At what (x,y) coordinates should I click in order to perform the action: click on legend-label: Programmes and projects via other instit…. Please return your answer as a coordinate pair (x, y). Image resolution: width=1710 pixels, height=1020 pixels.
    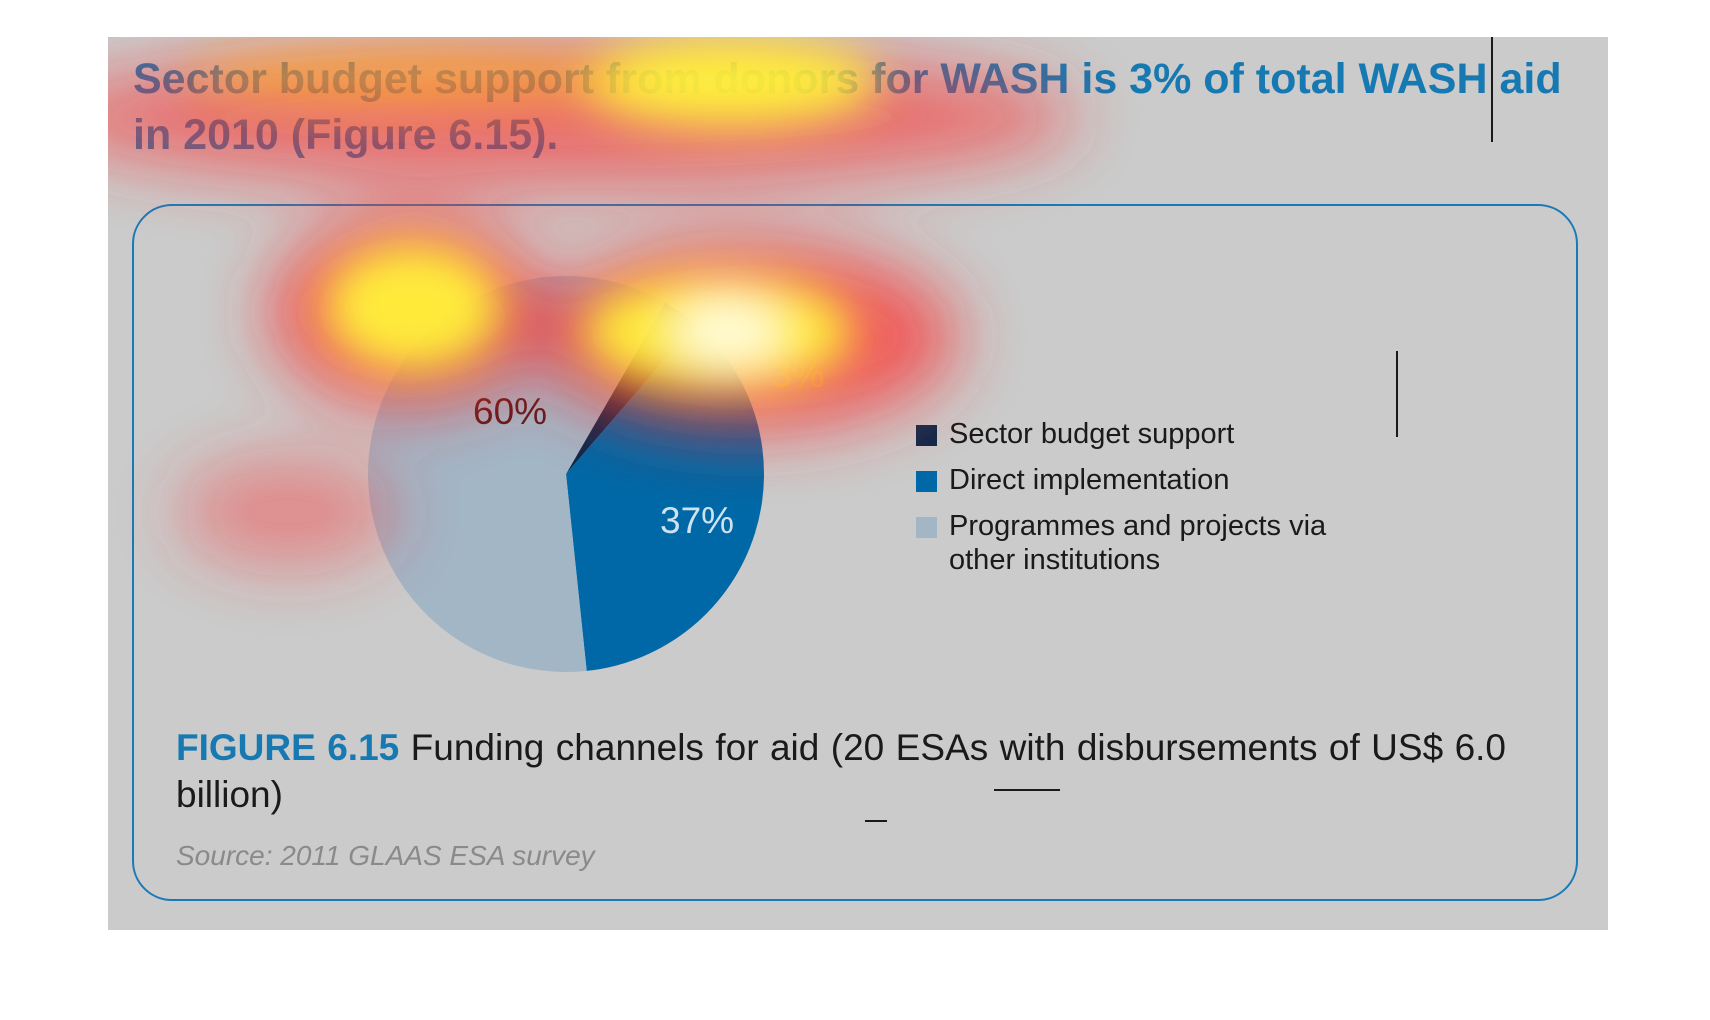
    Looking at the image, I should click on (1138, 543).